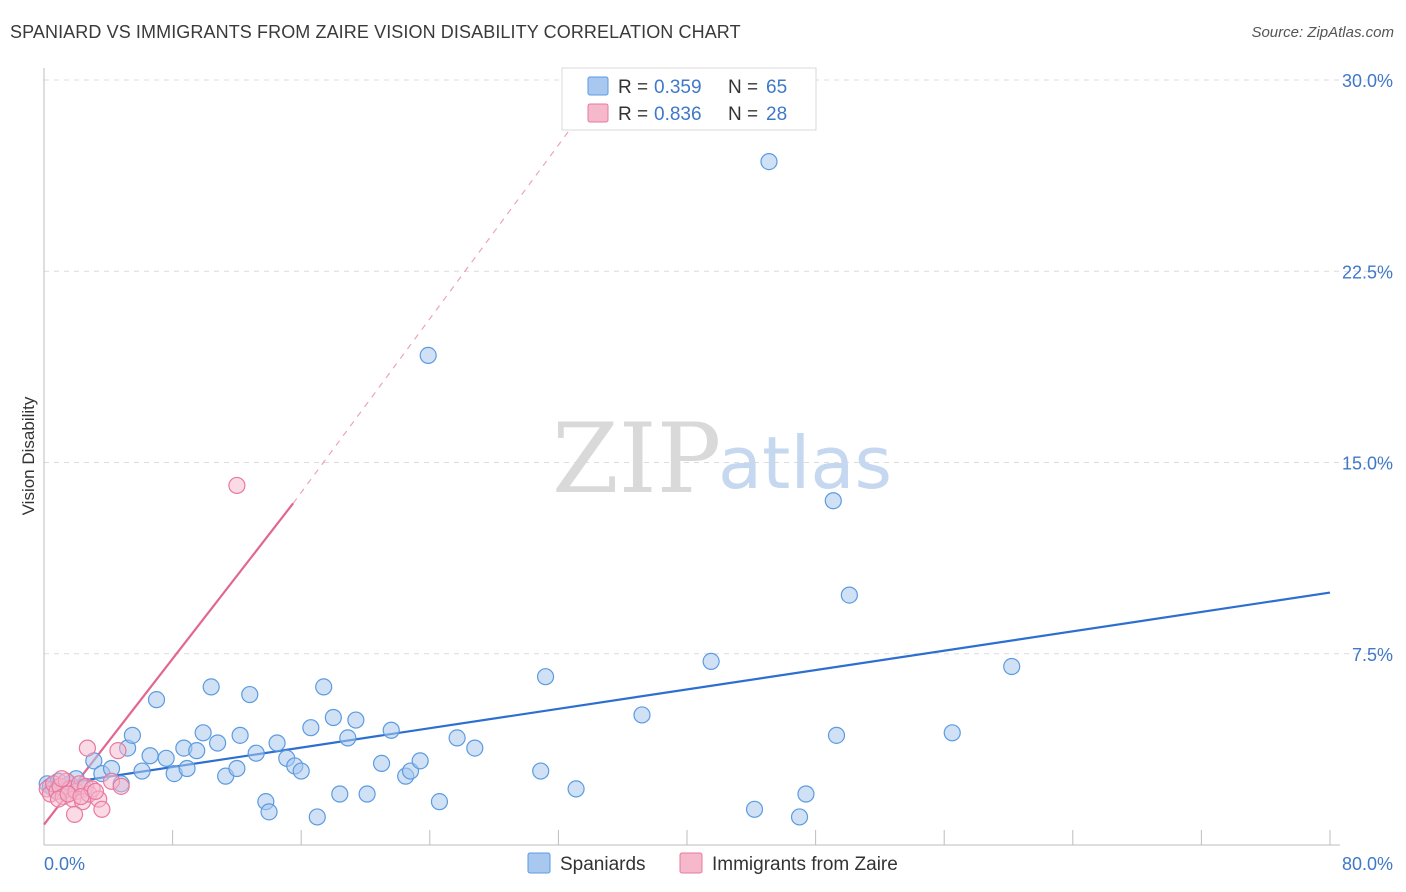 This screenshot has height=892, width=1406. Describe the element at coordinates (689, 99) in the screenshot. I see `legend: R = 0.359 N = 65 R = 0.836 N = 28` at that location.